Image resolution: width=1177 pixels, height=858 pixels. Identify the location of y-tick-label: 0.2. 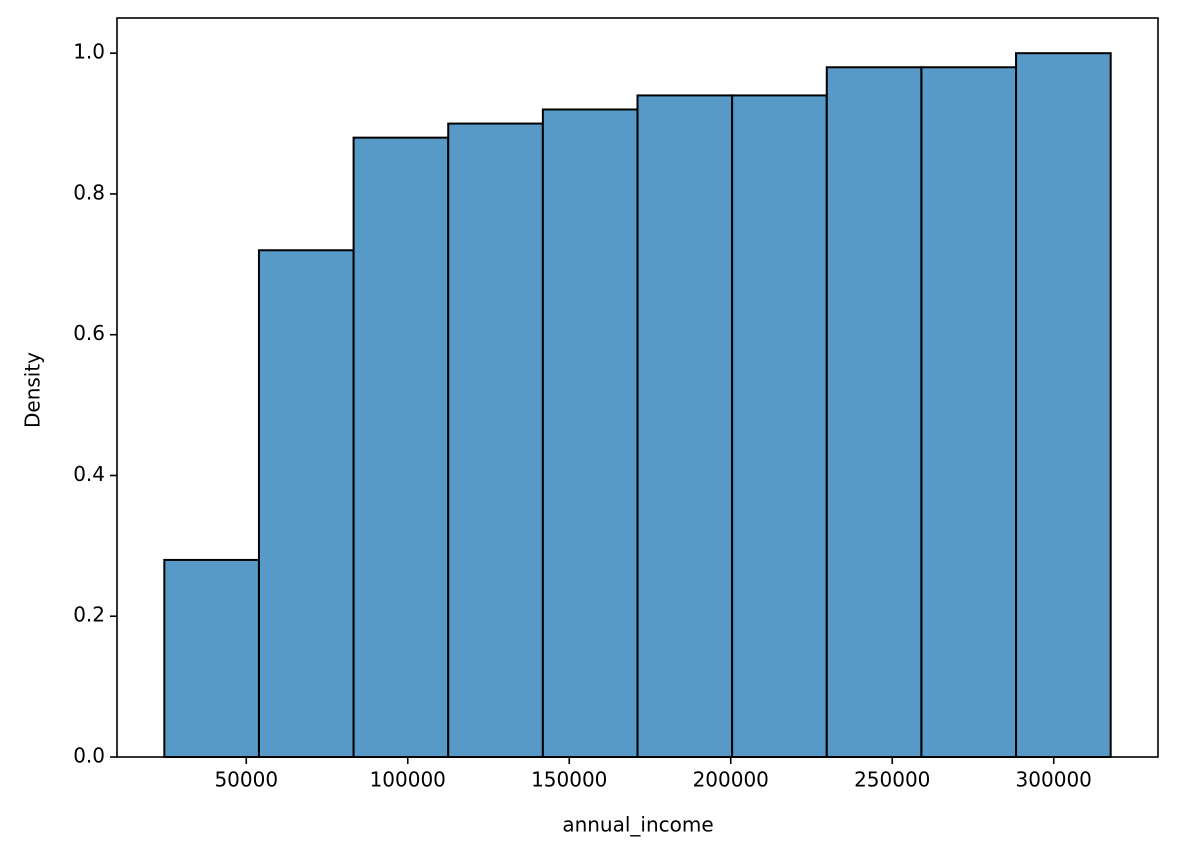
(89, 615).